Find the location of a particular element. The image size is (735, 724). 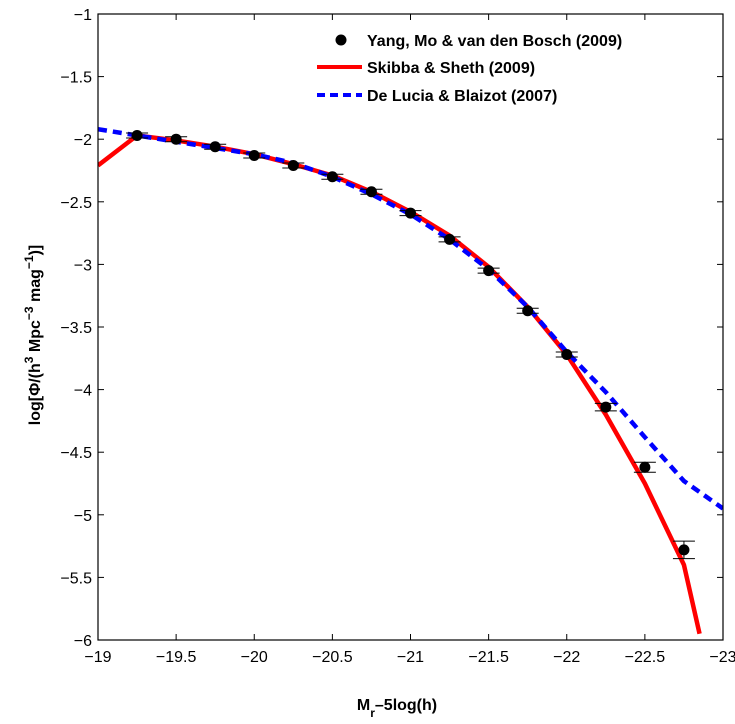

y-axis-label: log[Φ/(h3 Mpc−3 mag−1)] is located at coordinates (33, 335).